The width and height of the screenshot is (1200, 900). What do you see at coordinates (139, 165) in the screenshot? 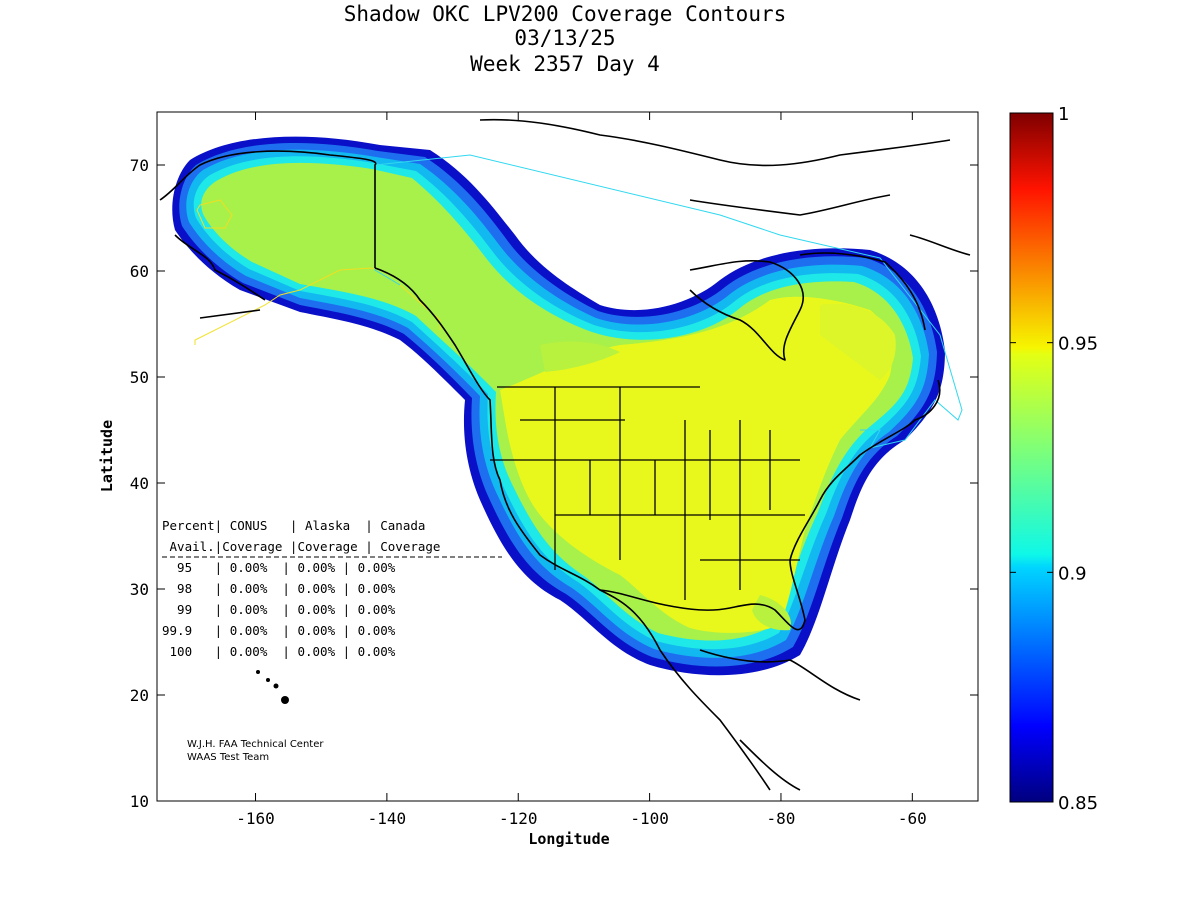
I see `y-tick-label: 70` at bounding box center [139, 165].